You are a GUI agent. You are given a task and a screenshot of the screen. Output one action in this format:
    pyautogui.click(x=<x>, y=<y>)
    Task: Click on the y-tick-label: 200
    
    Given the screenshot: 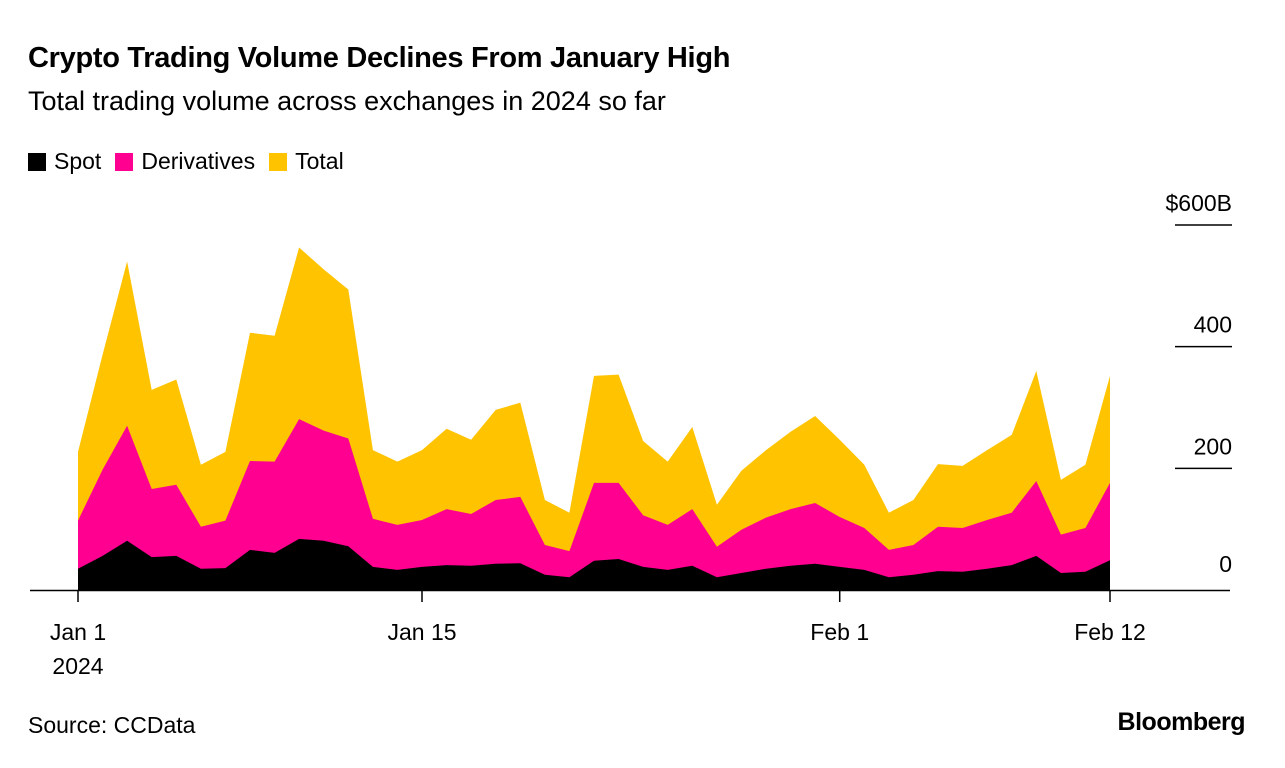 What is the action you would take?
    pyautogui.click(x=1213, y=446)
    